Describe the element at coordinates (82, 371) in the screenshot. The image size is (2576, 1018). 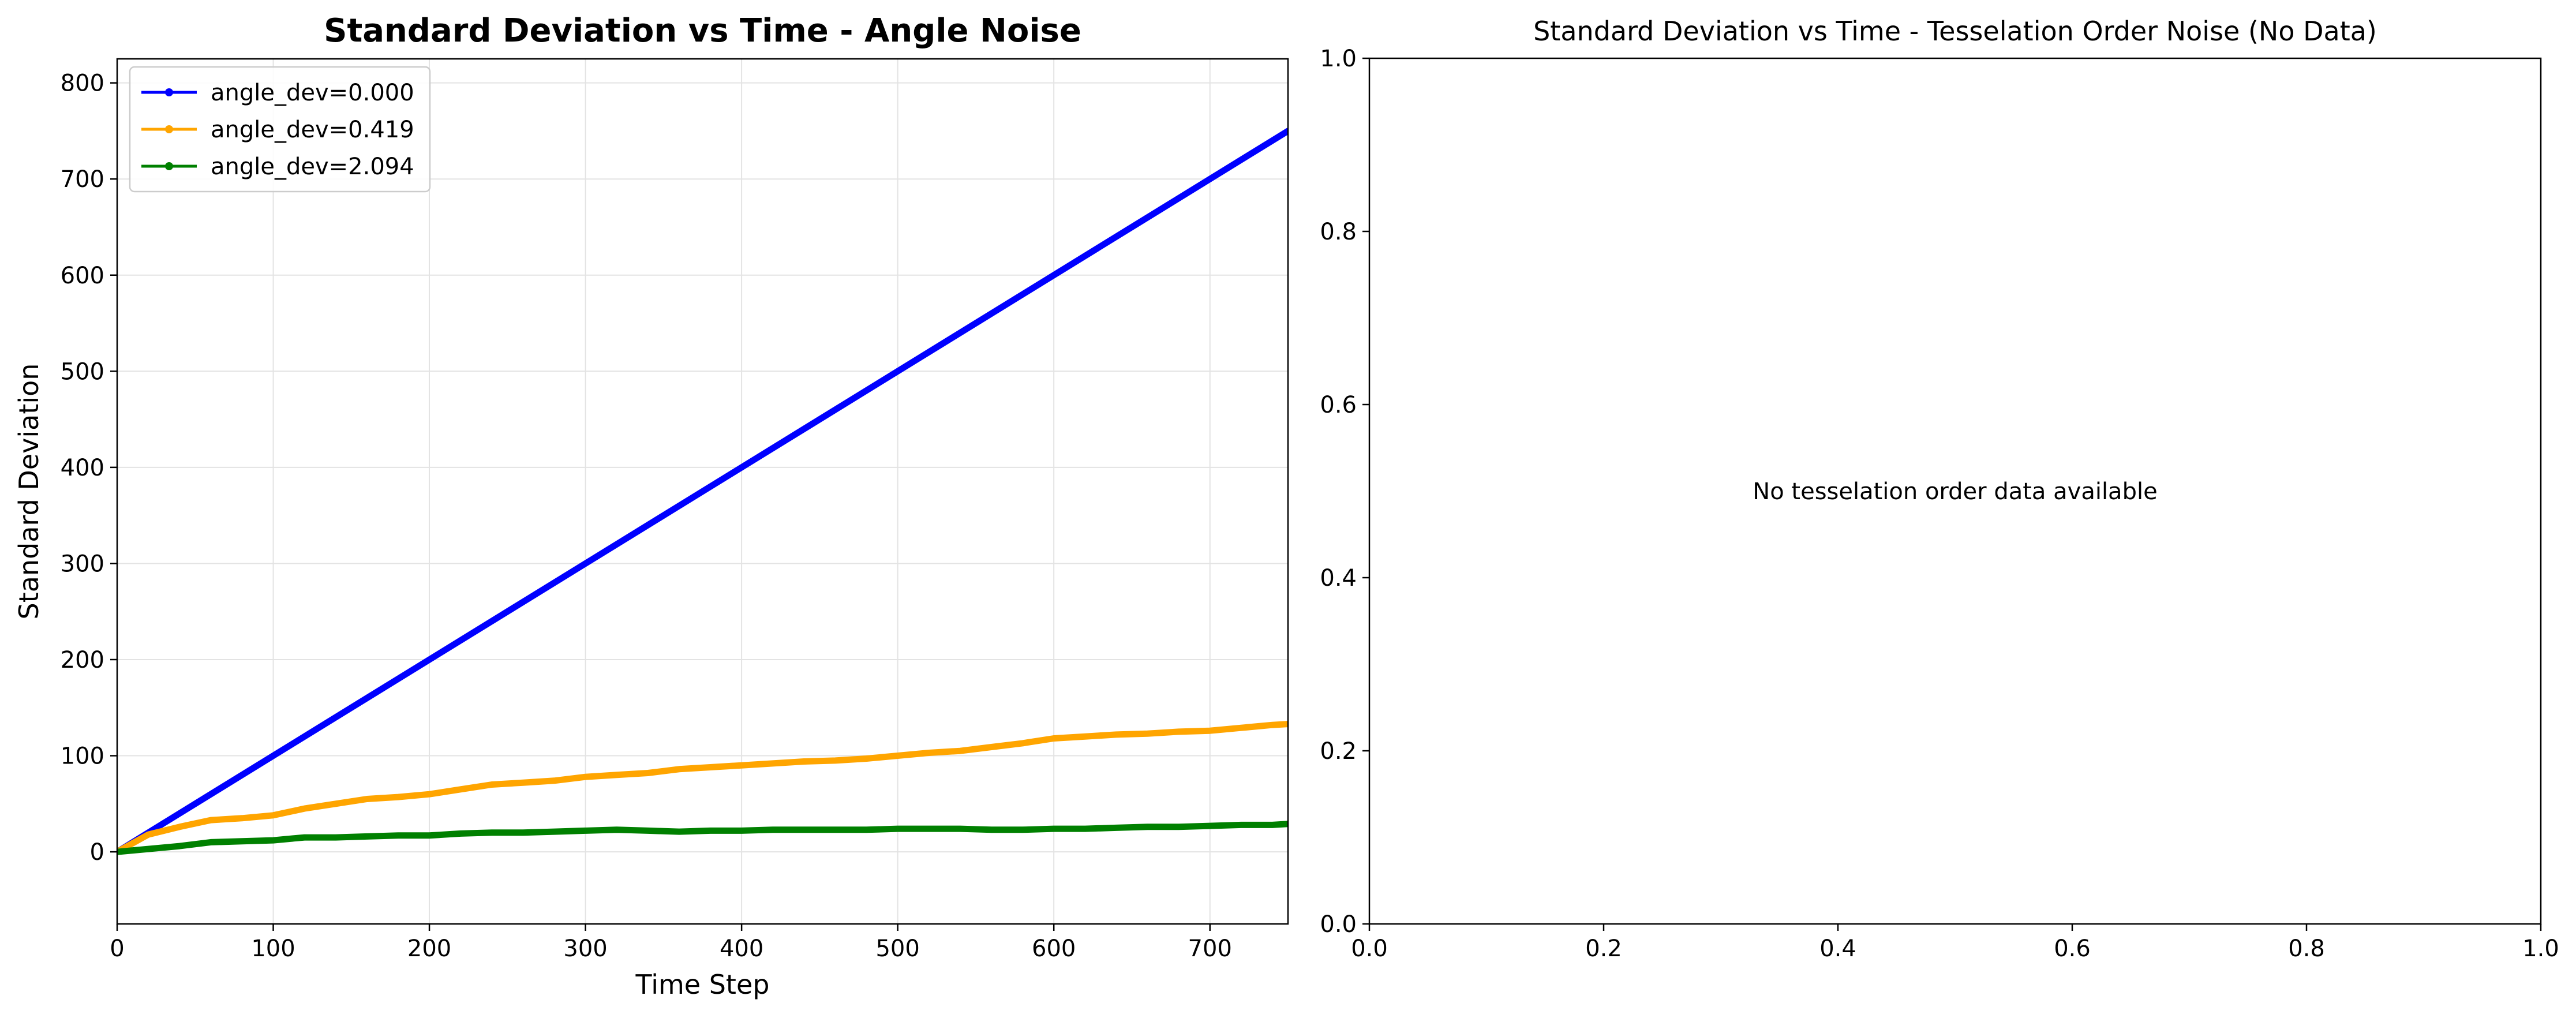
I see `y-tick-label: 500` at that location.